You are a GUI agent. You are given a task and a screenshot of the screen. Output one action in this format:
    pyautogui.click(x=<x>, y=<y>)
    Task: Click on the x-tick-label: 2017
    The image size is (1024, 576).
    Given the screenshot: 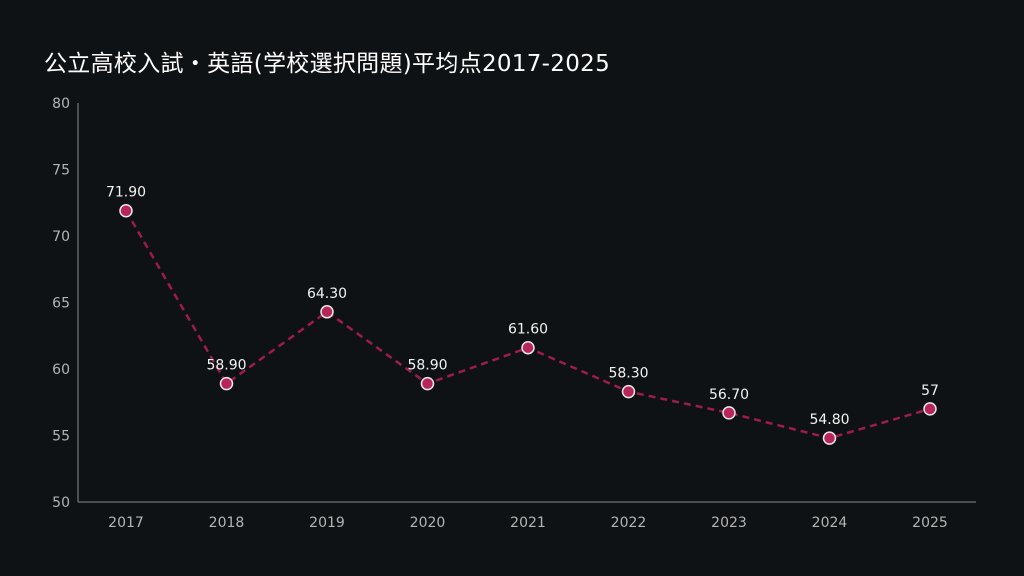 What is the action you would take?
    pyautogui.click(x=126, y=523)
    